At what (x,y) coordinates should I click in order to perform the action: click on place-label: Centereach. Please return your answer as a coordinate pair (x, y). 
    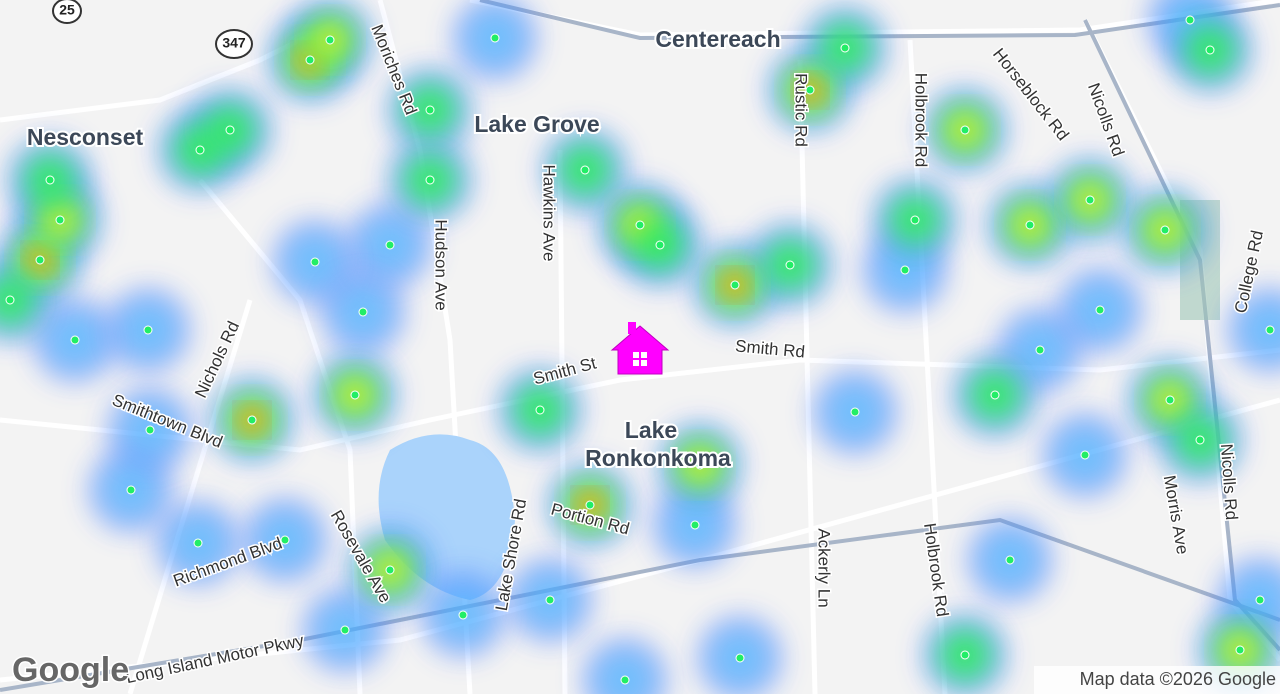
    Looking at the image, I should click on (717, 39).